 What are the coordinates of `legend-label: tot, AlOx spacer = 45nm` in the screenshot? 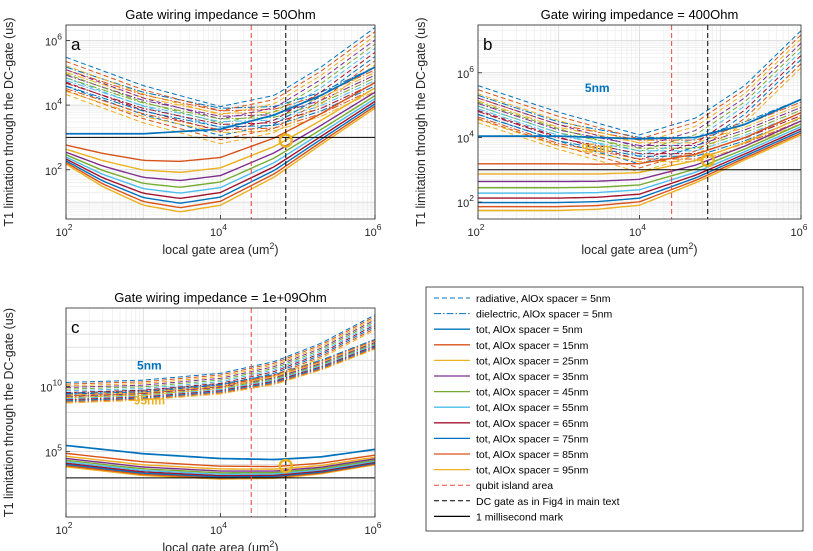 It's located at (532, 393).